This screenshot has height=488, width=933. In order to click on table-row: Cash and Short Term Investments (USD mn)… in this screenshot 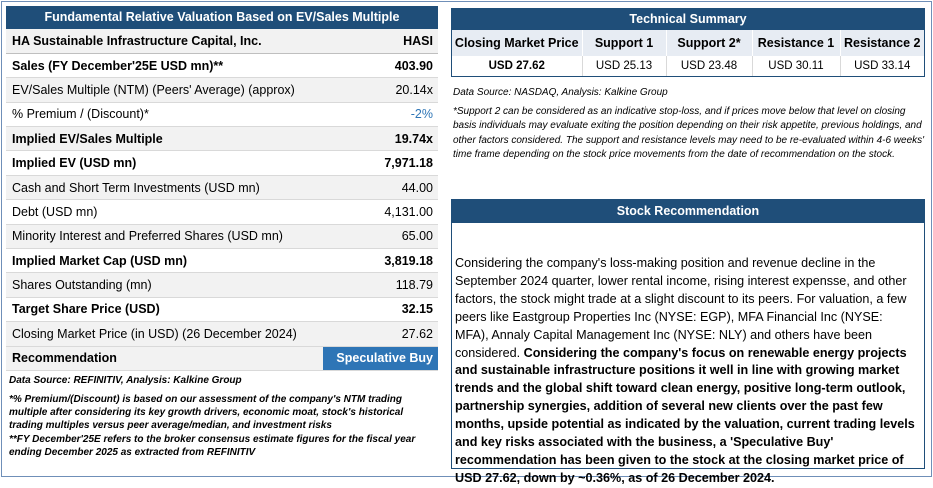, I will do `click(222, 188)`.